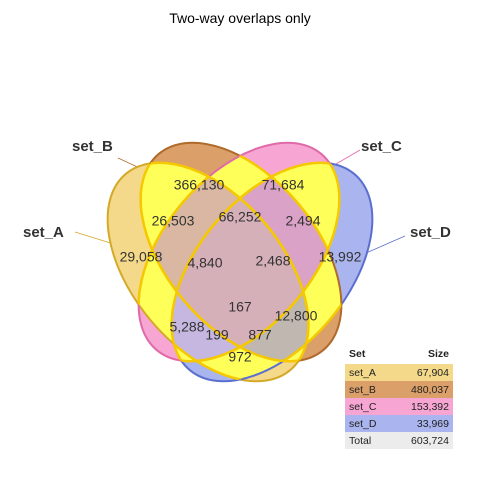  Describe the element at coordinates (432, 423) in the screenshot. I see `legend-set-size: 33,969` at that location.